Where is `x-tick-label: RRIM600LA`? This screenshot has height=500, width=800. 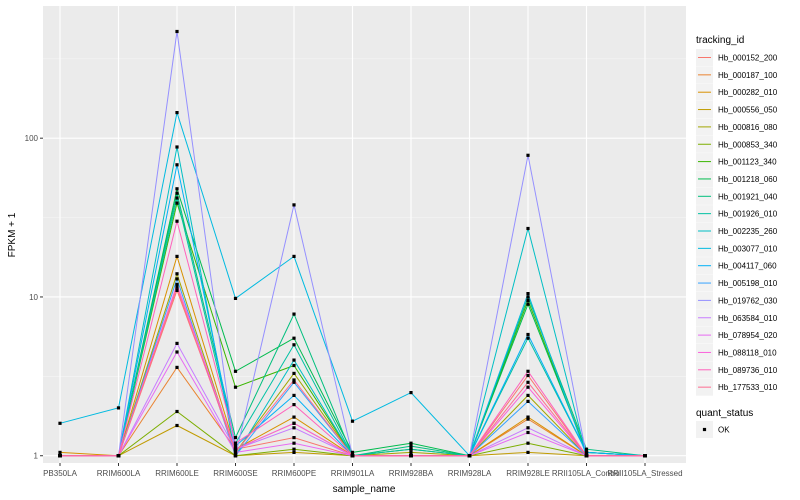
x-tick-label: RRIM600LA is located at coordinates (119, 473).